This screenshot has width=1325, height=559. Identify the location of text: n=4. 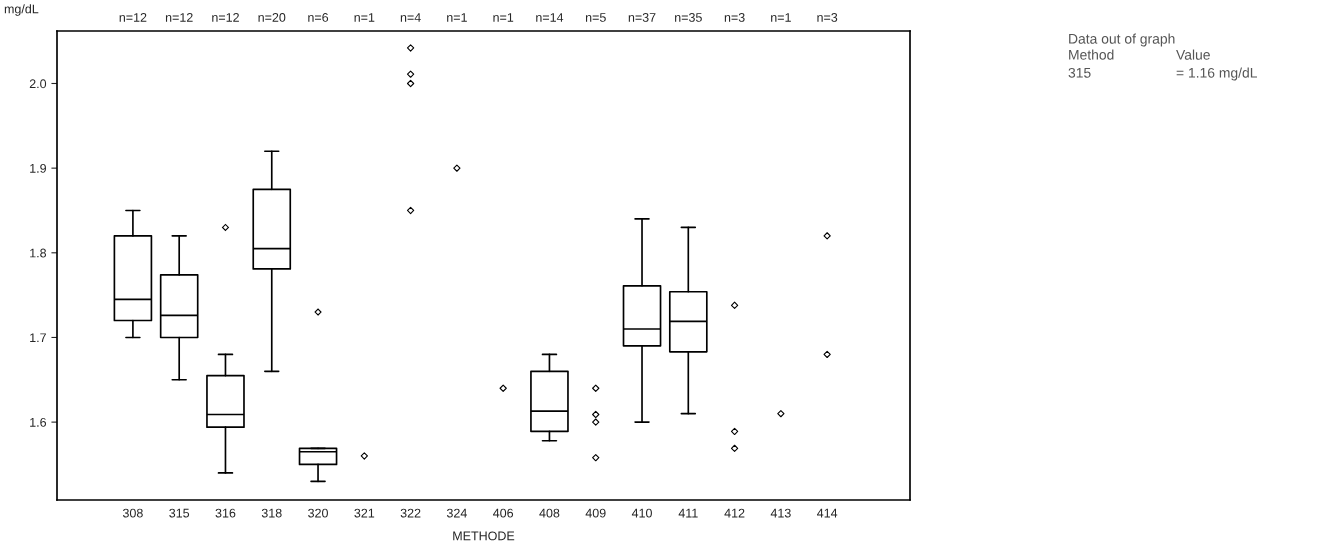
(410, 17).